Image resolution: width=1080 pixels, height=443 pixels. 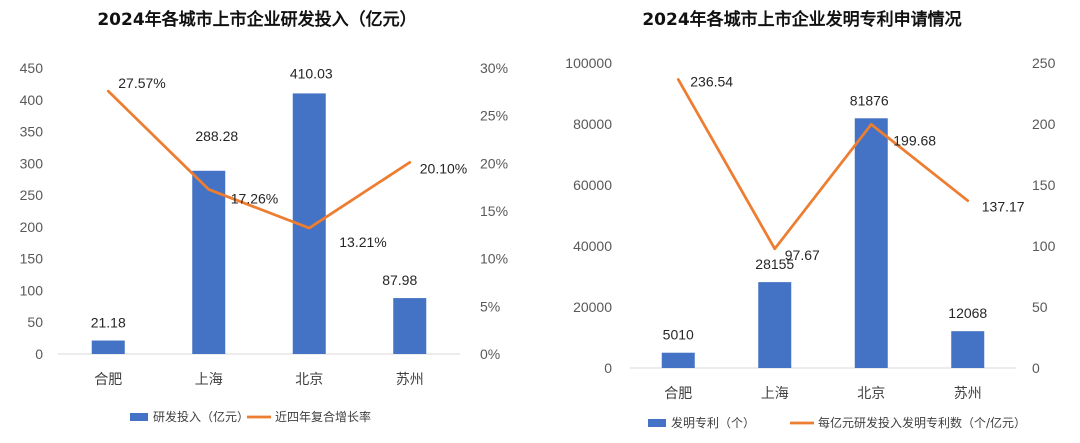 What do you see at coordinates (713, 422) in the screenshot?
I see `legend-label-bar: 发明专利（个）` at bounding box center [713, 422].